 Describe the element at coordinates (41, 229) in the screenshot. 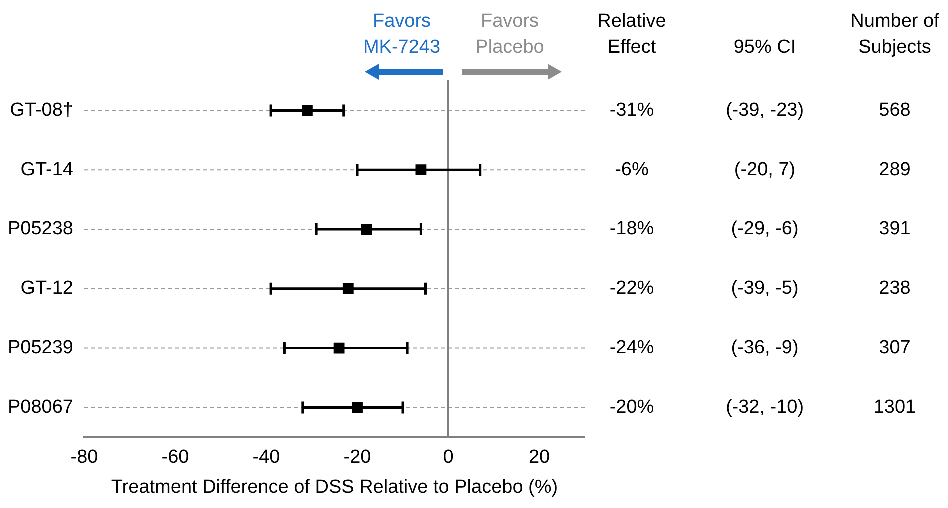

I see `y-tick-label: P05238` at that location.